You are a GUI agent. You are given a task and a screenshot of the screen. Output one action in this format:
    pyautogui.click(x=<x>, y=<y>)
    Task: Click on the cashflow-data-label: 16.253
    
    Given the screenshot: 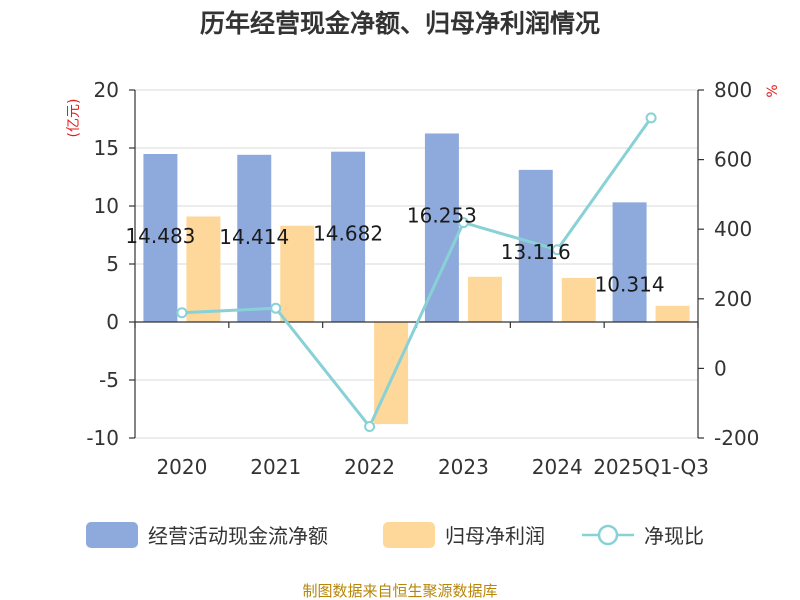 What is the action you would take?
    pyautogui.click(x=442, y=215)
    